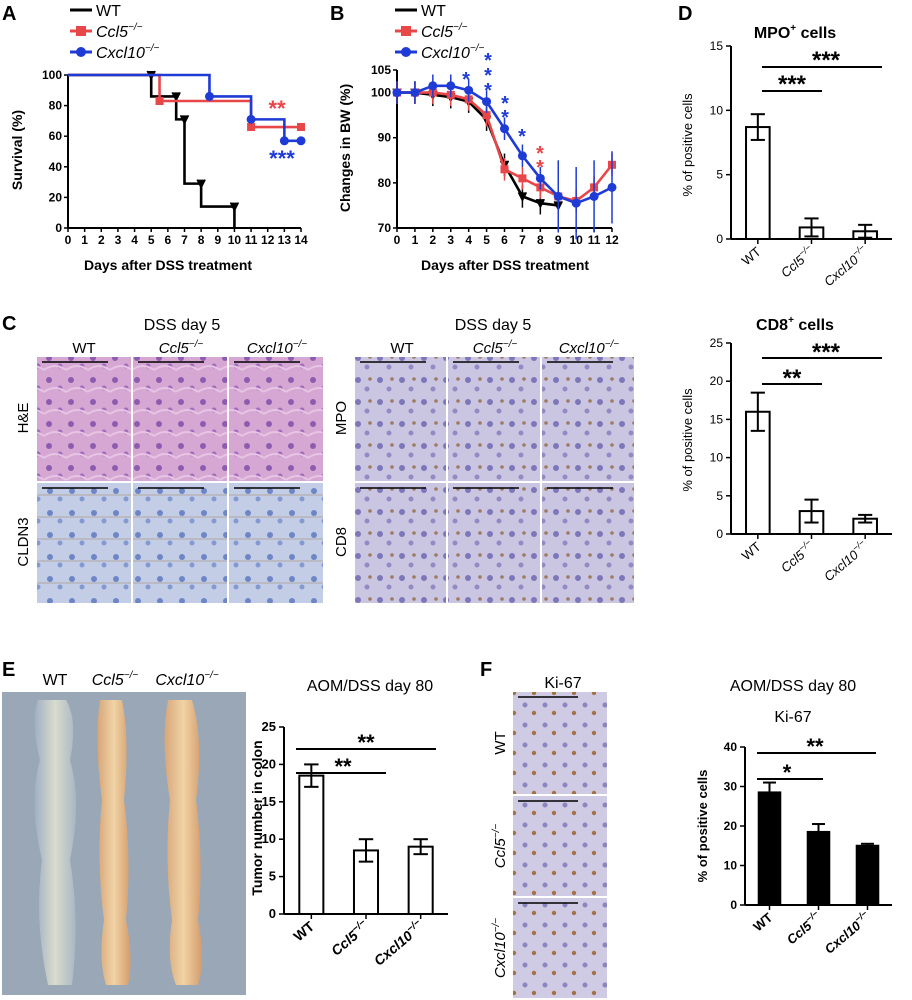 The image size is (912, 1000). I want to click on axis-label-b-y: Changes in BW (%), so click(345, 148).